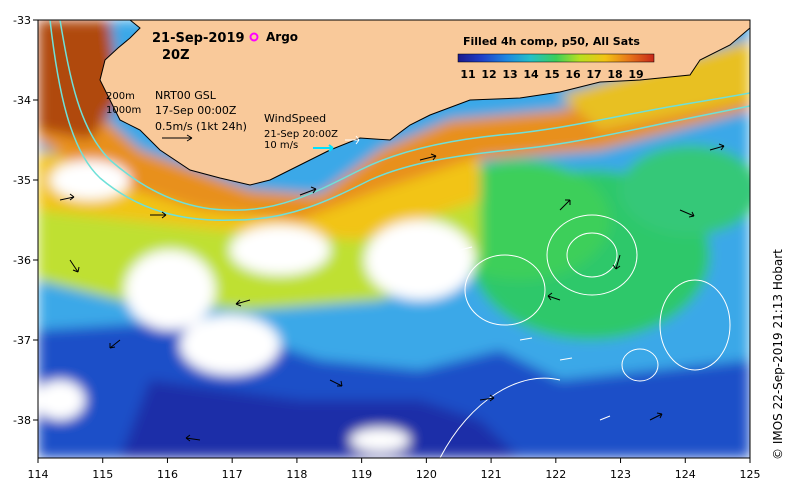 This screenshot has width=790, height=492. I want to click on colorbar-tick-label: 19, so click(635, 74).